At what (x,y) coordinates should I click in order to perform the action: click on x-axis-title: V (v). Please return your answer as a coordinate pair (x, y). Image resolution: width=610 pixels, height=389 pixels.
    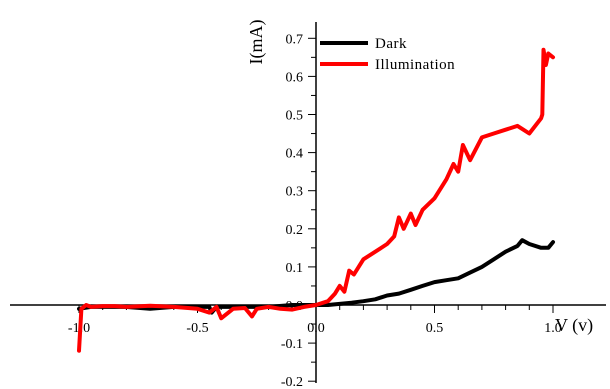
    Looking at the image, I should click on (574, 325).